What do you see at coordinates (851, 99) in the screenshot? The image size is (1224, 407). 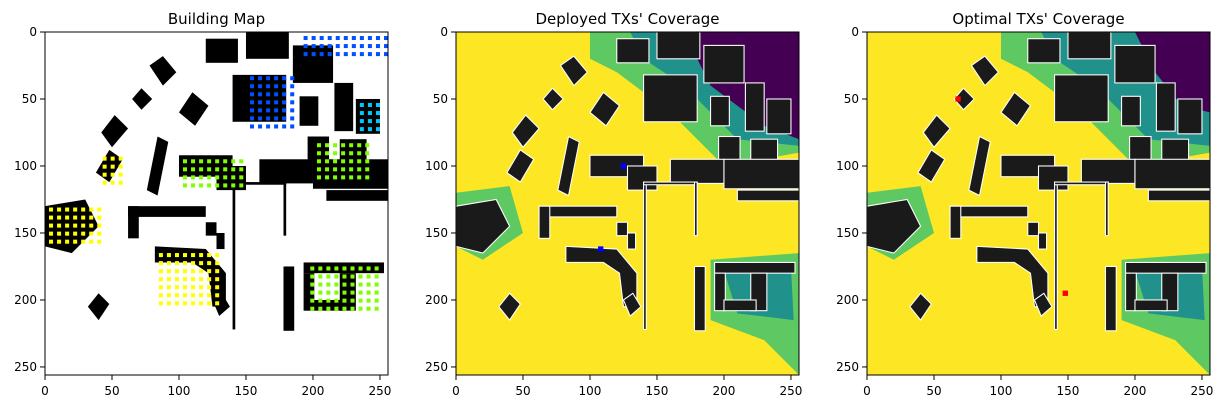 I see `y-tick-label: 50` at bounding box center [851, 99].